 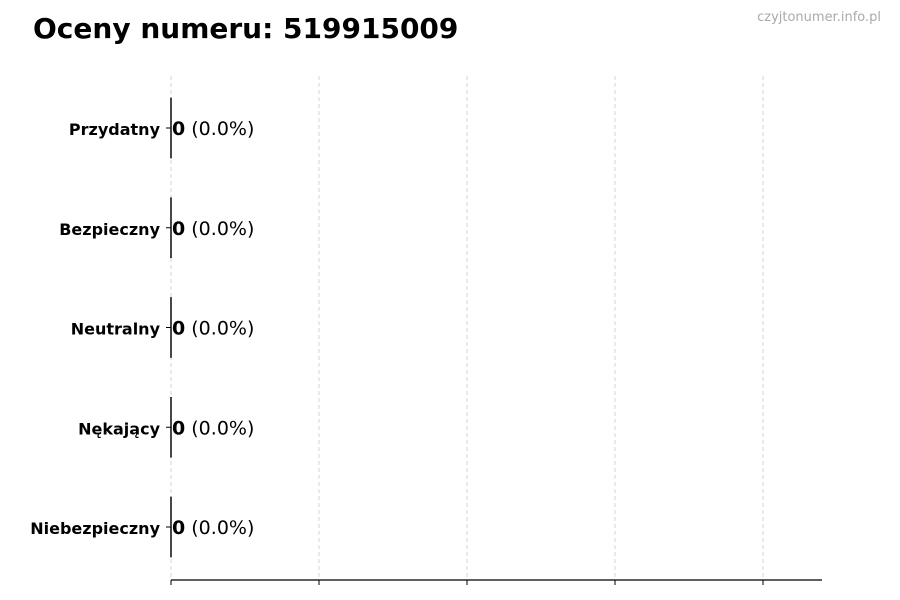 I want to click on category-label: Przydatny, so click(x=115, y=129).